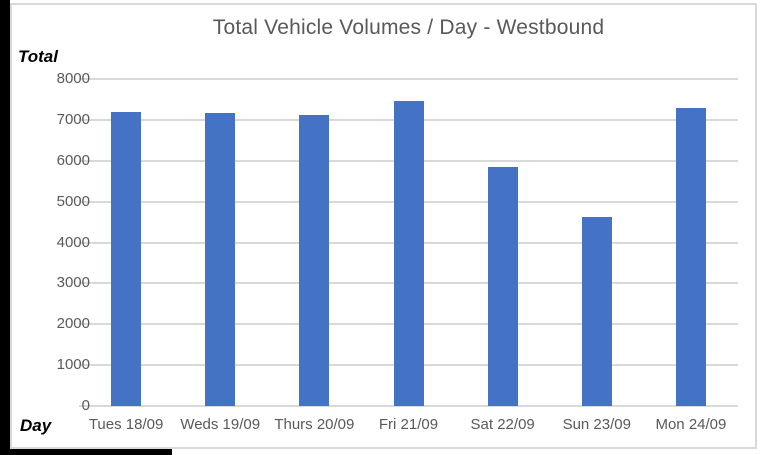 The height and width of the screenshot is (455, 760). Describe the element at coordinates (73, 283) in the screenshot. I see `y-tick-label-3000: 3000` at that location.